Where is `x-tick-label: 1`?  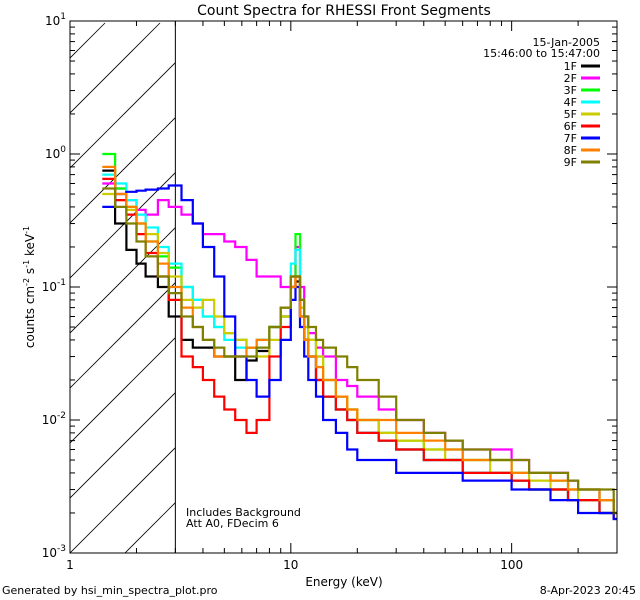
x-tick-label: 1 is located at coordinates (70, 565).